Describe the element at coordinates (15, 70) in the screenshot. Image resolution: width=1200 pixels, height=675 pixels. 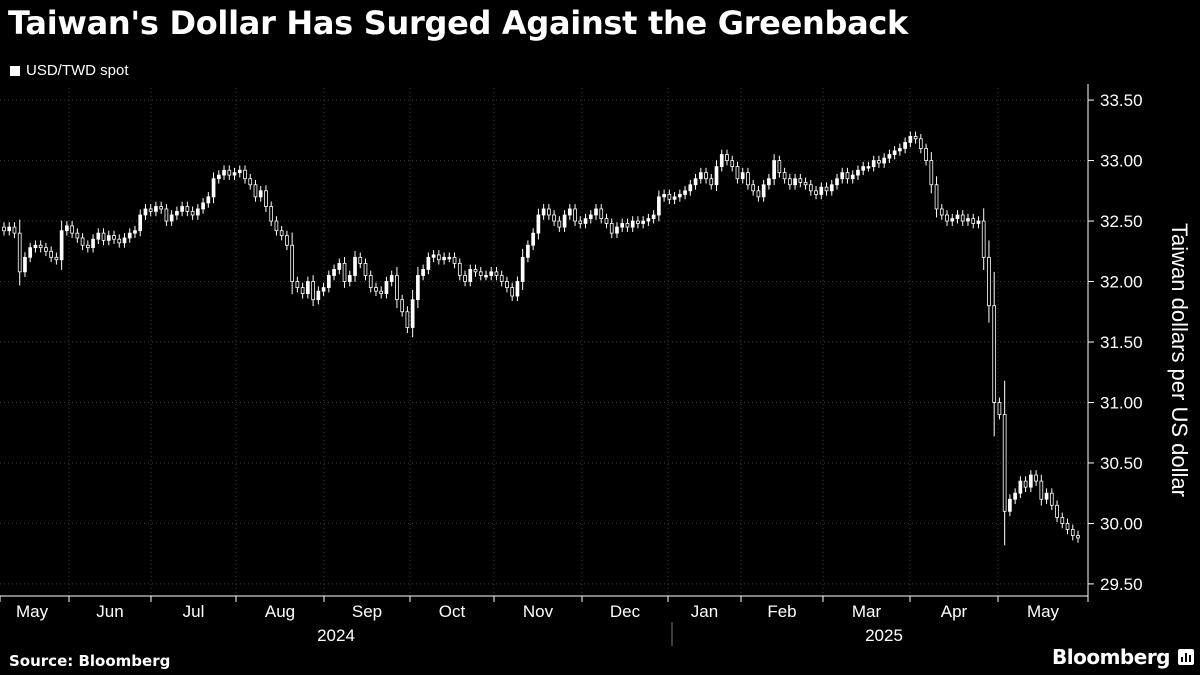
I see `legend-swatch` at that location.